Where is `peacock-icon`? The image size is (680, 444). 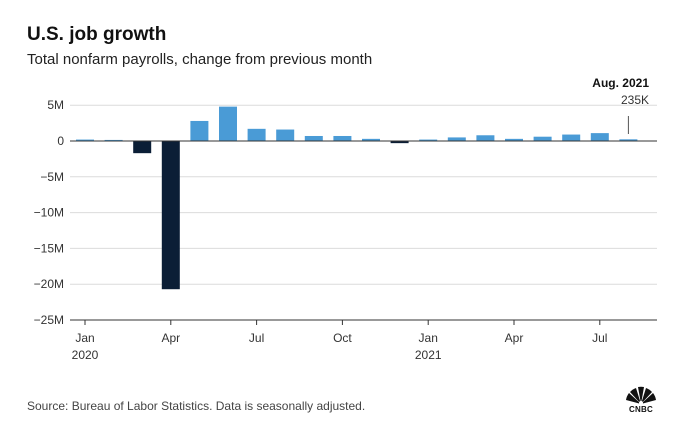
peacock-icon is located at coordinates (641, 395).